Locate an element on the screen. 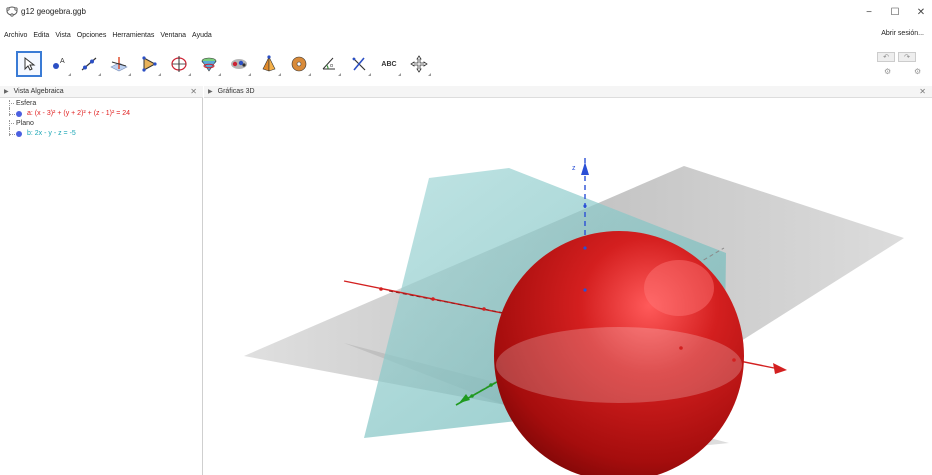 Image resolution: width=932 pixels, height=475 pixels. geogebra-logo-icon is located at coordinates (12, 11).